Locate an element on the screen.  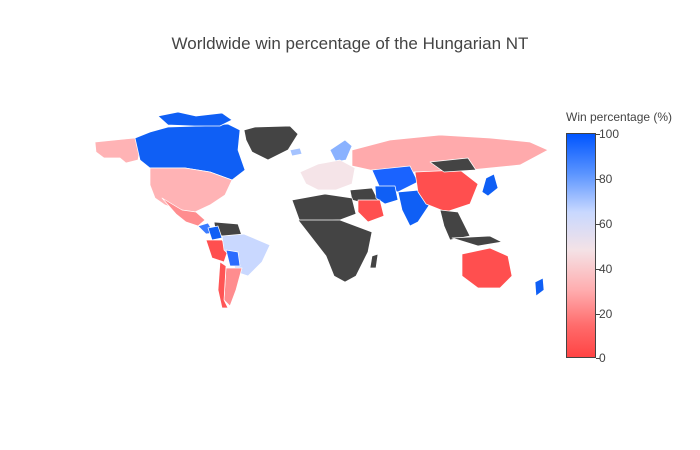
region-argentina is located at coordinates (233, 287).